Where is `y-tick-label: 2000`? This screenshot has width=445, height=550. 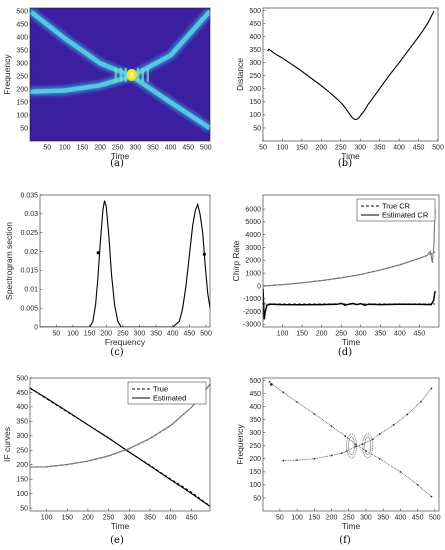 y-tick-label: 2000 is located at coordinates (253, 261).